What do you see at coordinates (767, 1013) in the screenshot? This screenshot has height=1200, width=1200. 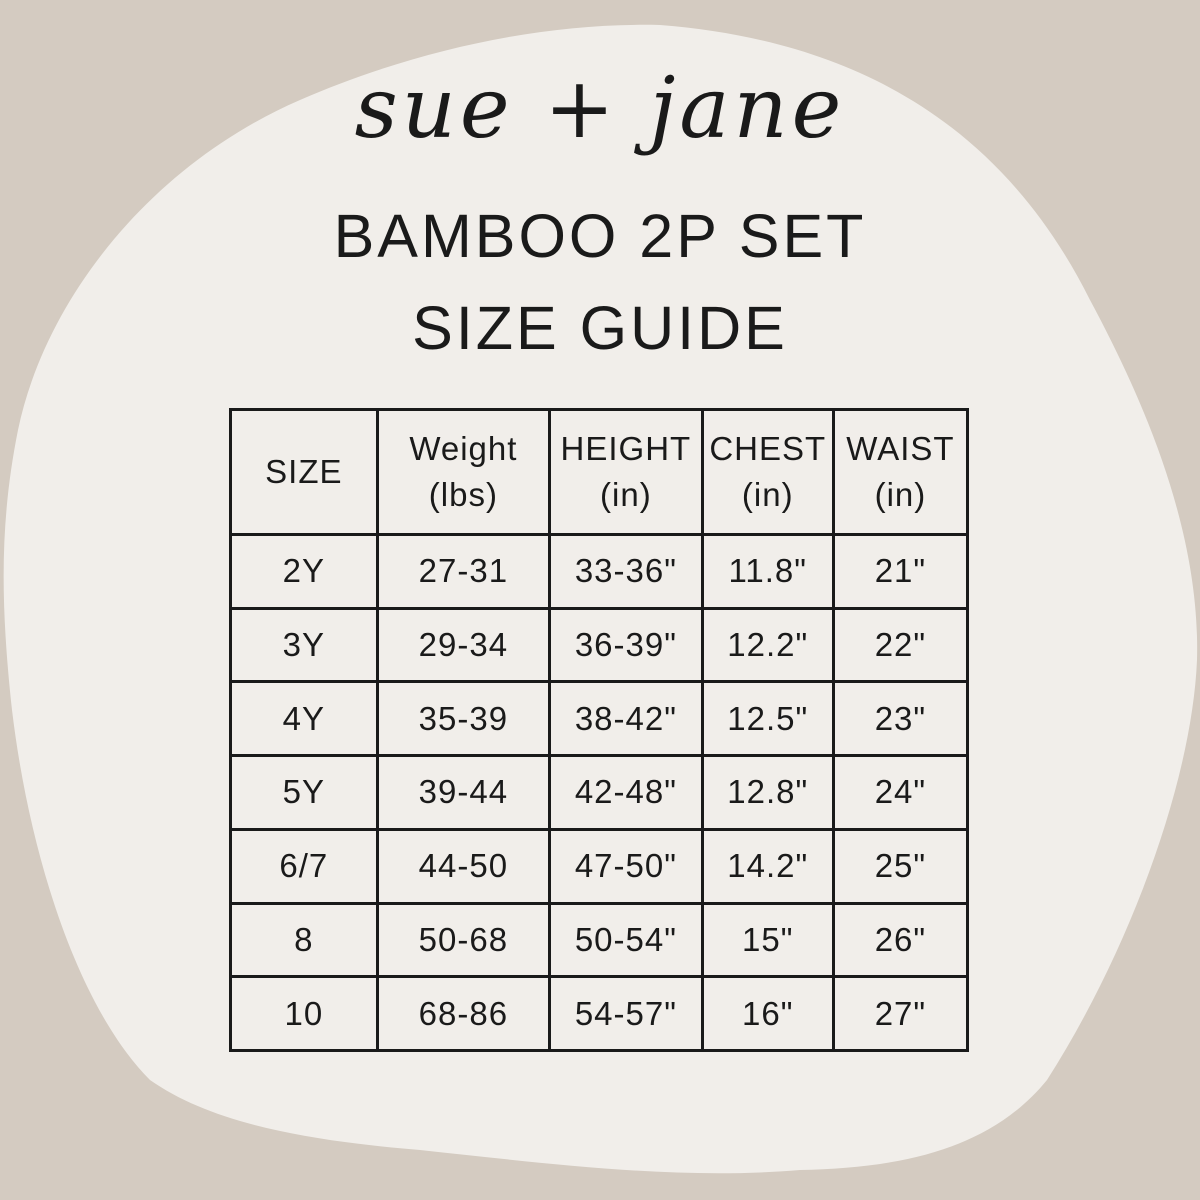 I see `cell-chest: 16"` at bounding box center [767, 1013].